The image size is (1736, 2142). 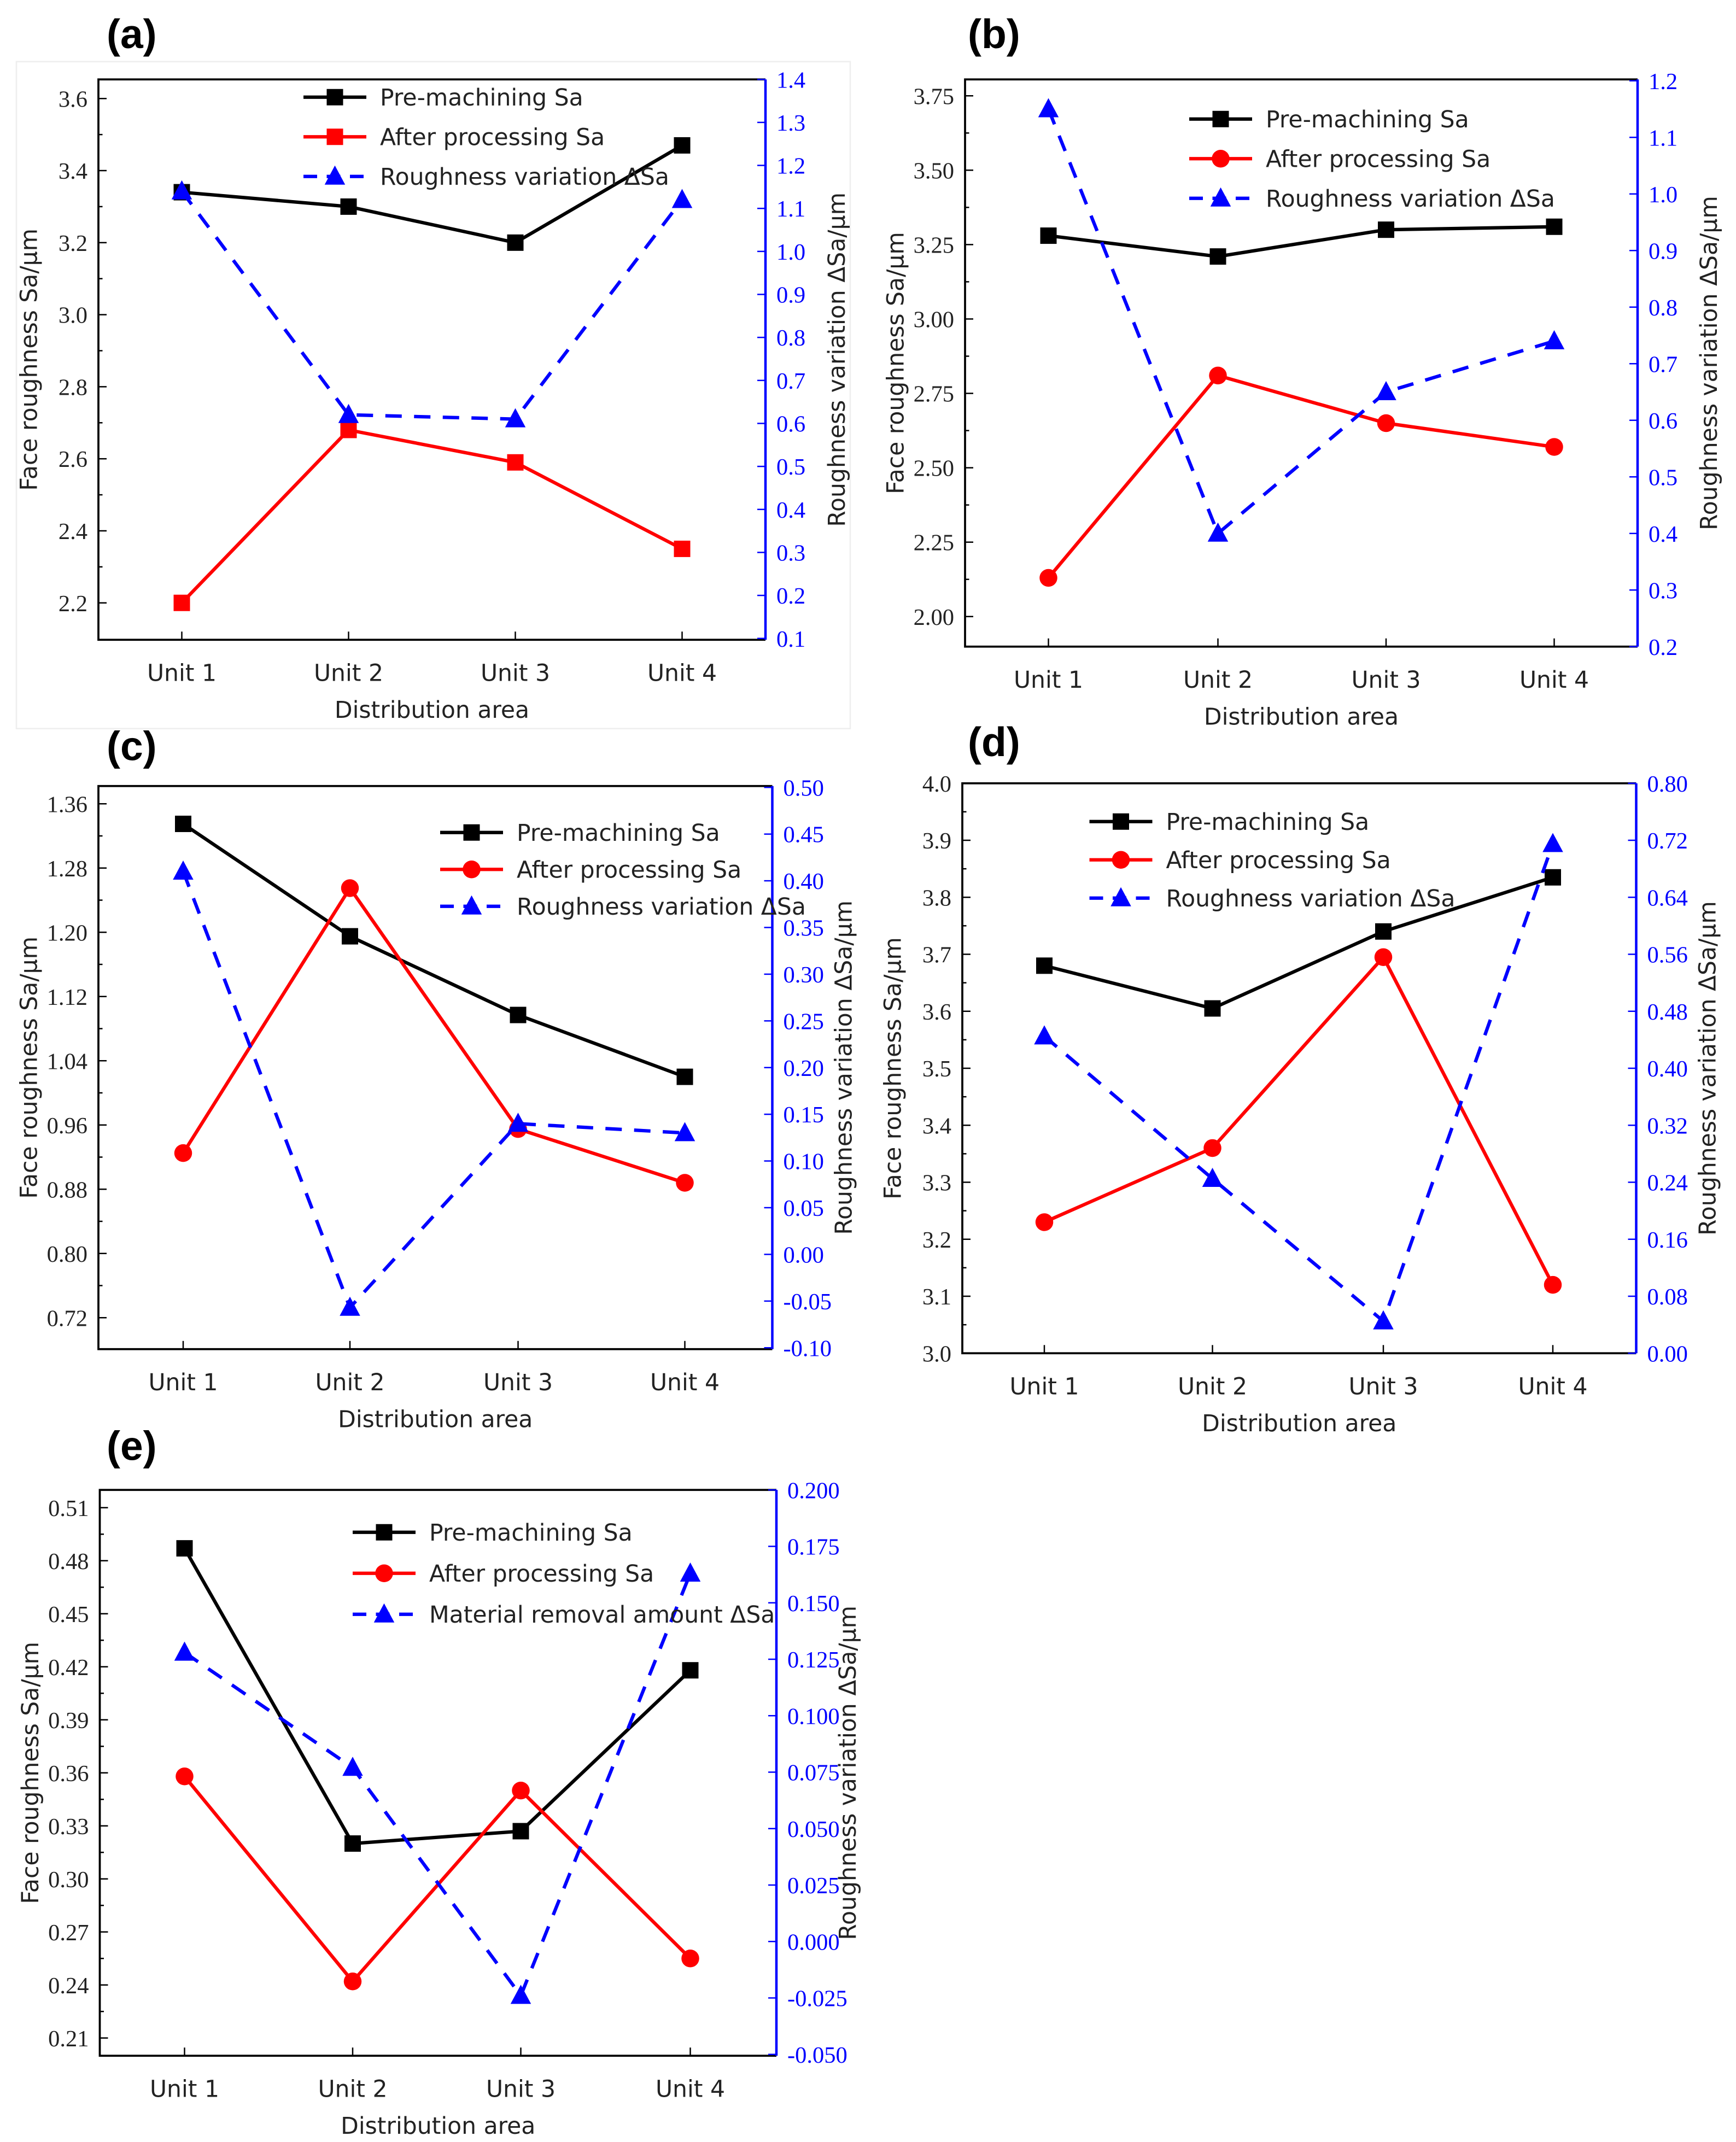 I want to click on right-tick-label: 0.7, so click(x=790, y=381).